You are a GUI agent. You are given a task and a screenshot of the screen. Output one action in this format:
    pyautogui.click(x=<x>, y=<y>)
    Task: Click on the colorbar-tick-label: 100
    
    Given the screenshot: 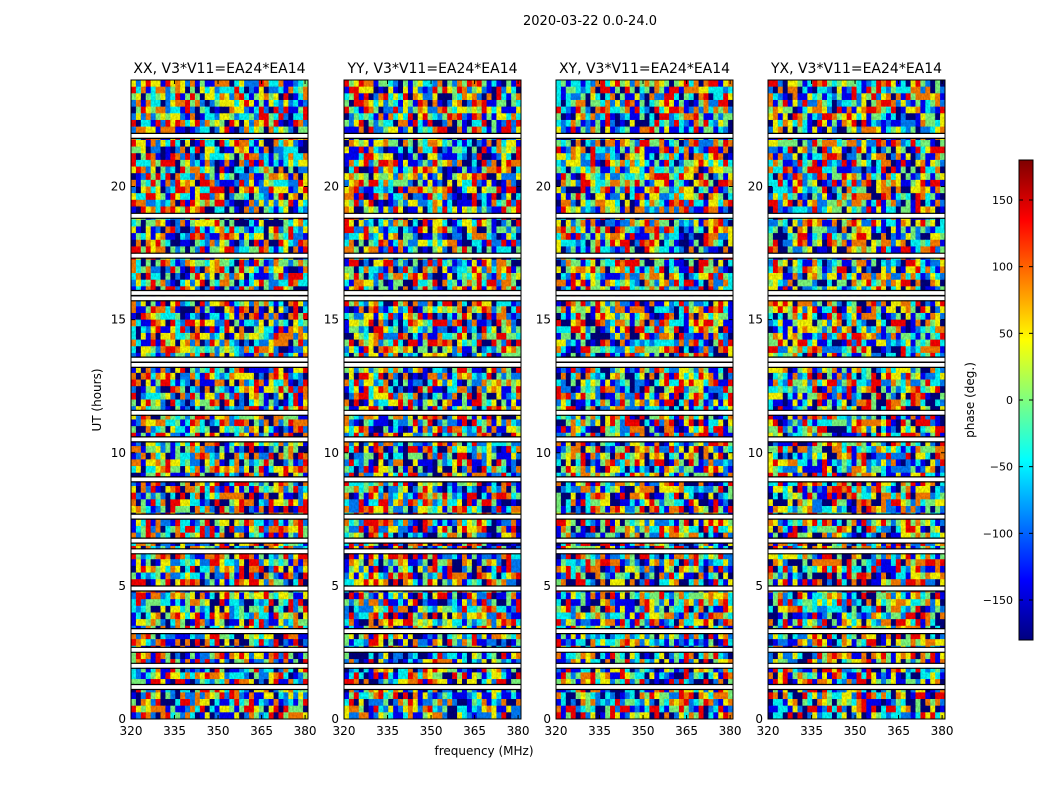 What is the action you would take?
    pyautogui.click(x=1002, y=267)
    